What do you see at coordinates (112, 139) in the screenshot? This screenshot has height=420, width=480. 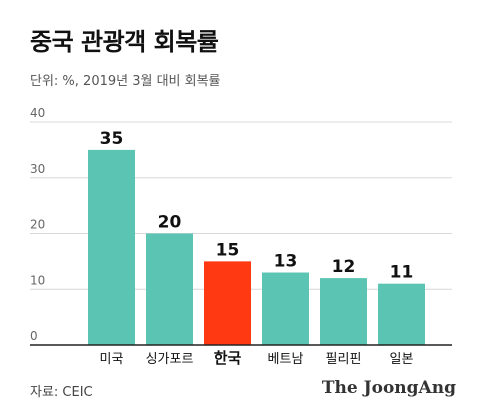 I see `data-label: 35` at bounding box center [112, 139].